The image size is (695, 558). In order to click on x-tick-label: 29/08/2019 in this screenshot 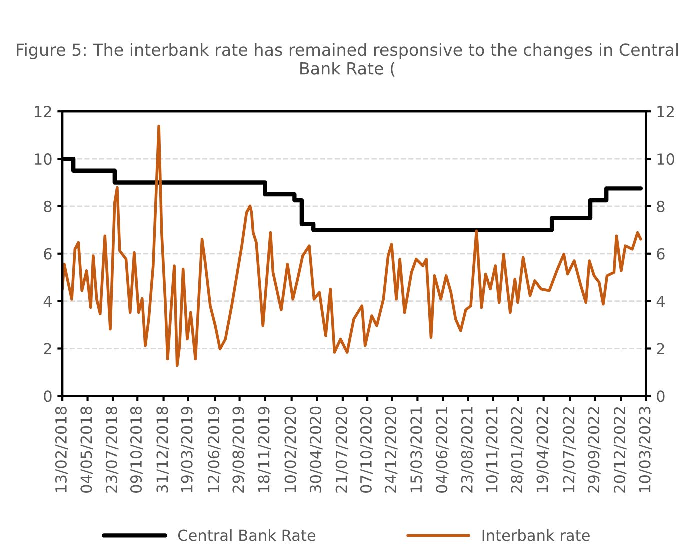, I will do `click(239, 449)`.